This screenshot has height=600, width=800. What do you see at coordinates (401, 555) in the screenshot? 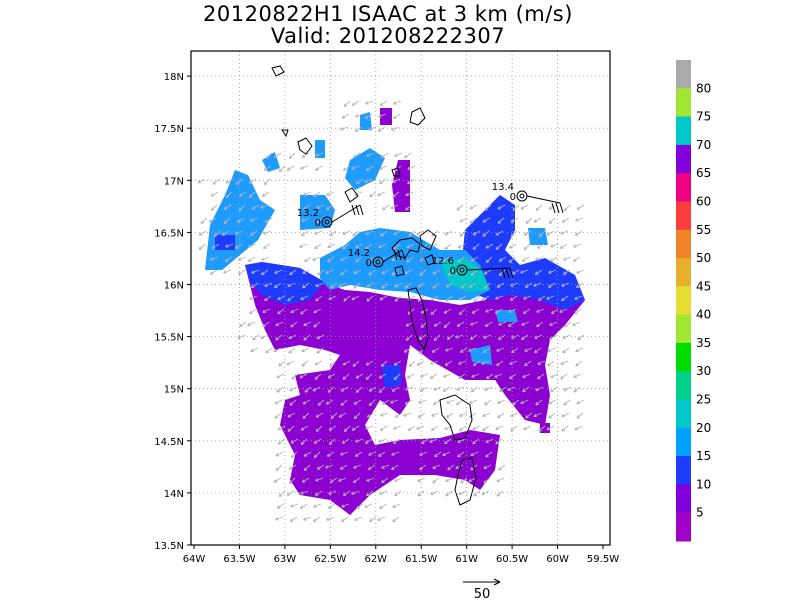
I see `x-axis: 64W 63.5W 63W 62.5W 62W 61.5W 61W 60.5W 60W 59.5W` at bounding box center [401, 555].